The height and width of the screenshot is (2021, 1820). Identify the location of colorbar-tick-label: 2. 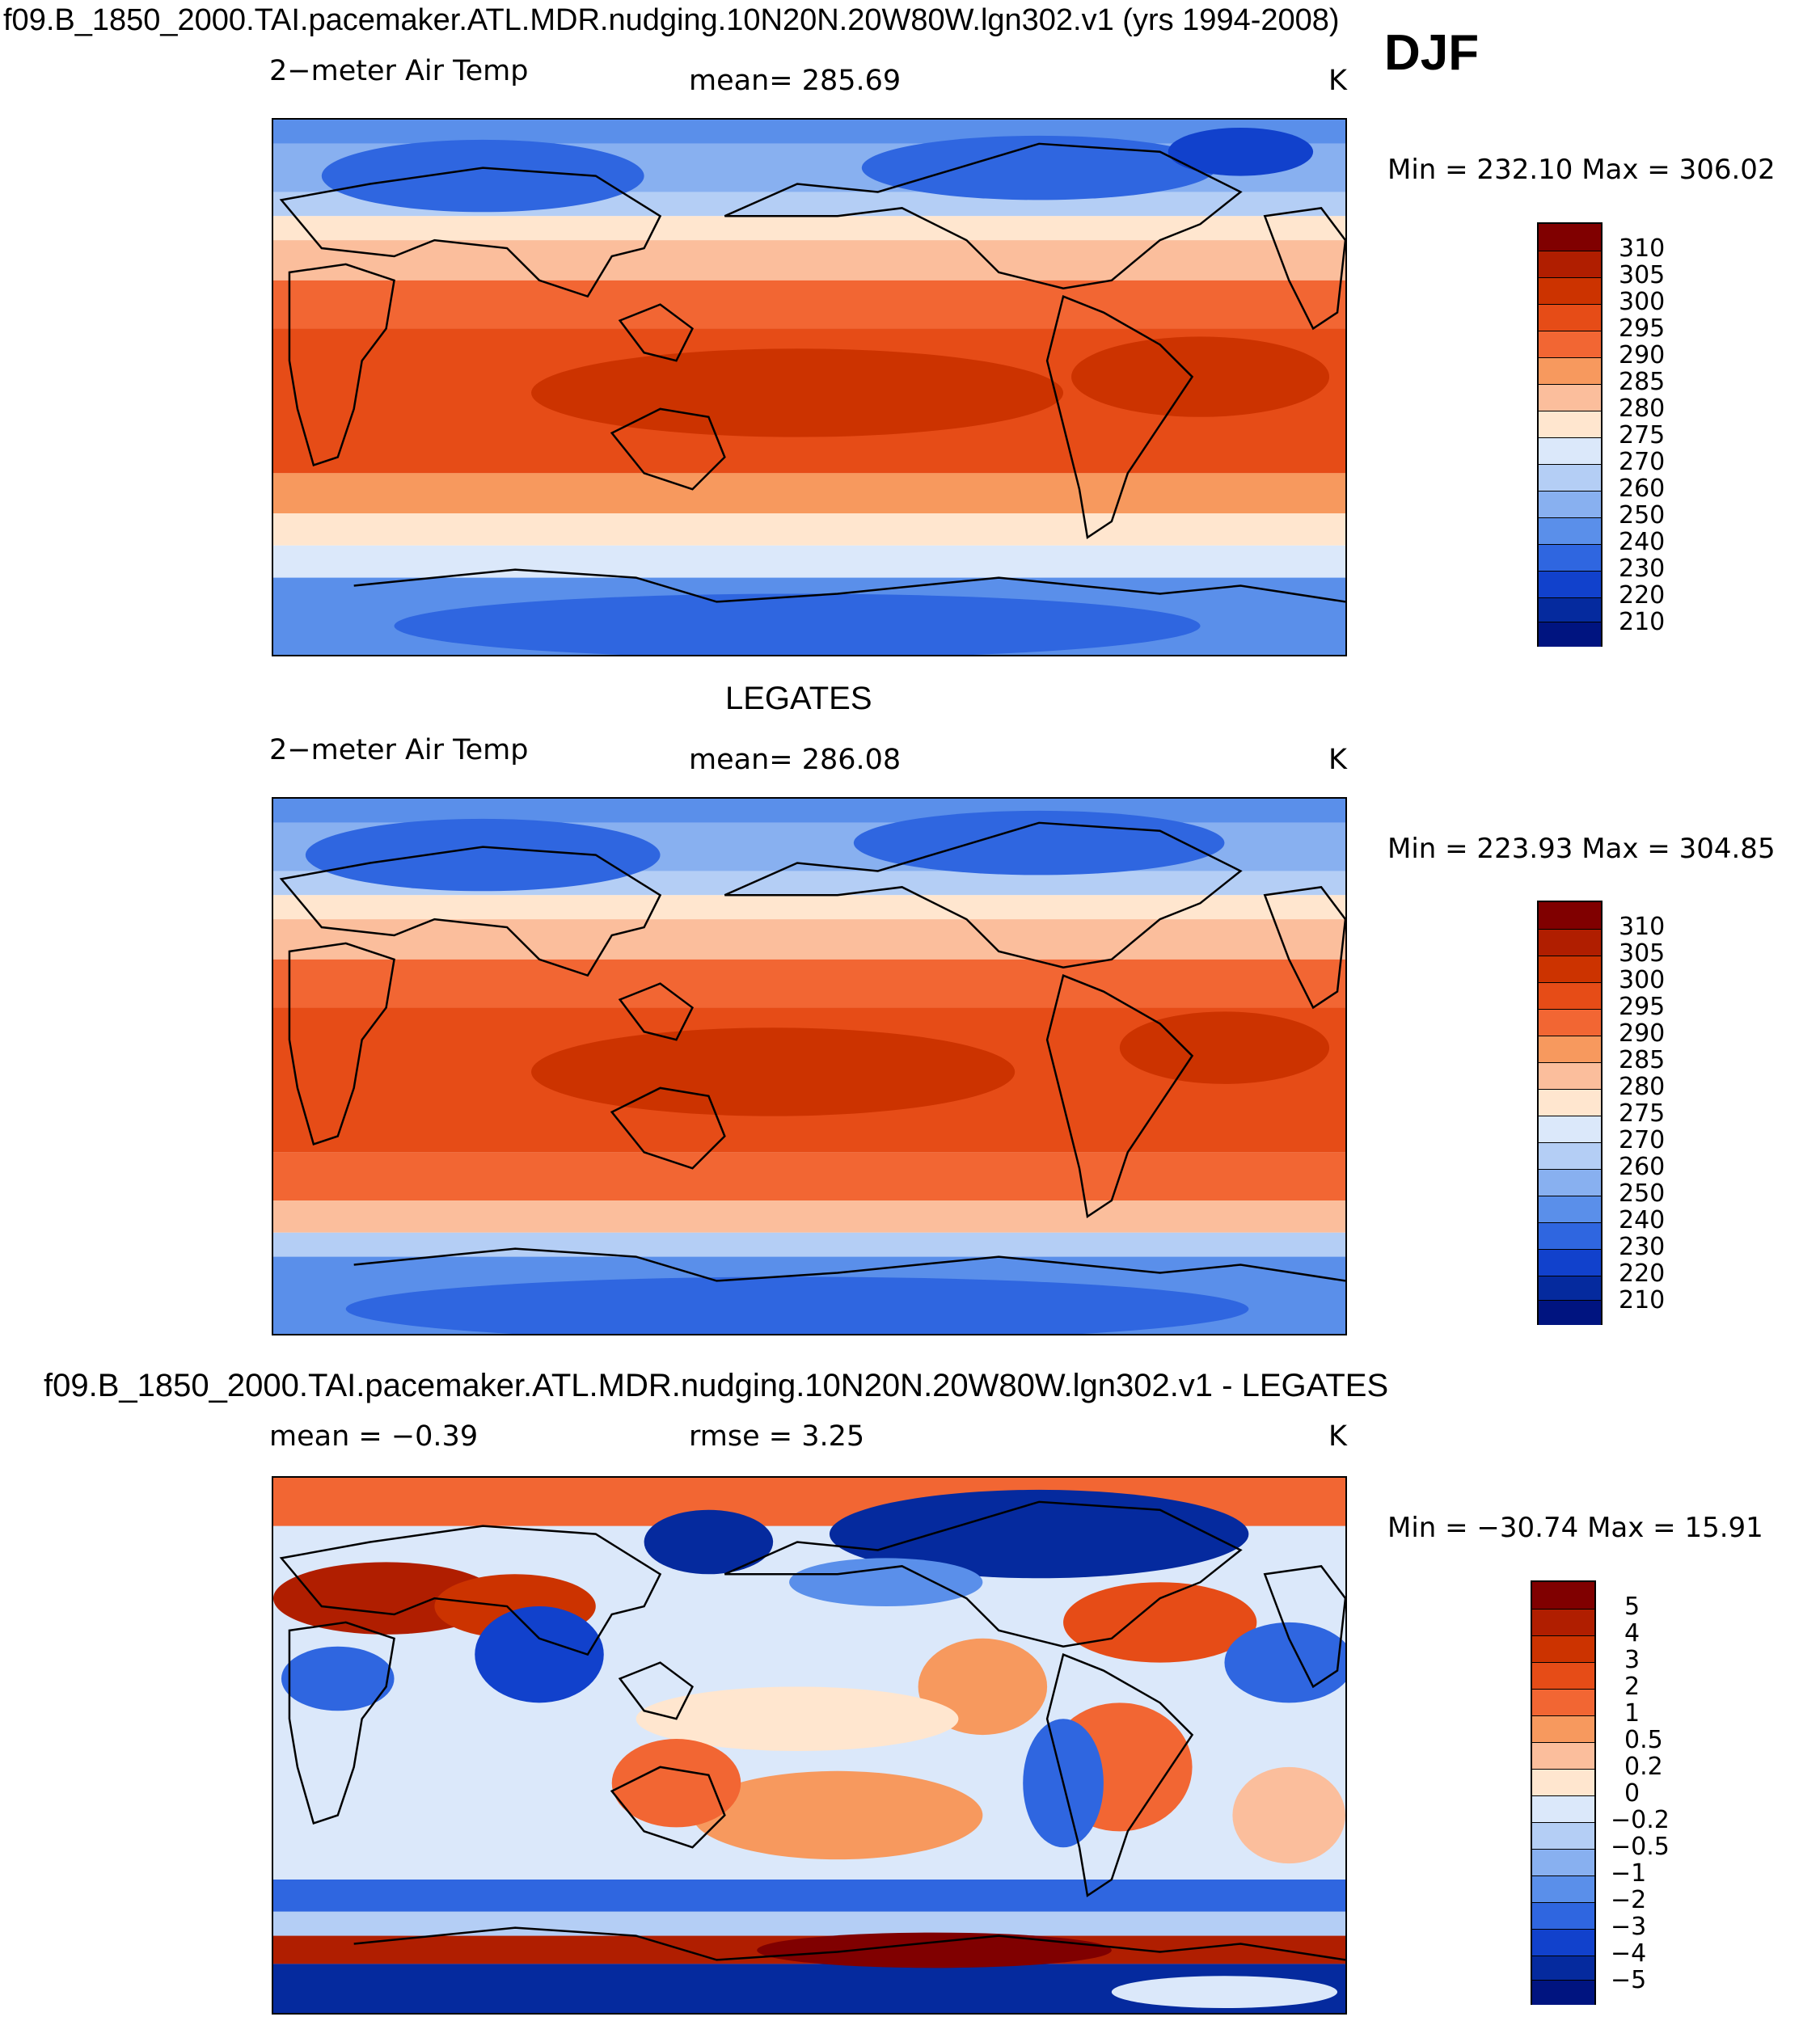
(1632, 1687).